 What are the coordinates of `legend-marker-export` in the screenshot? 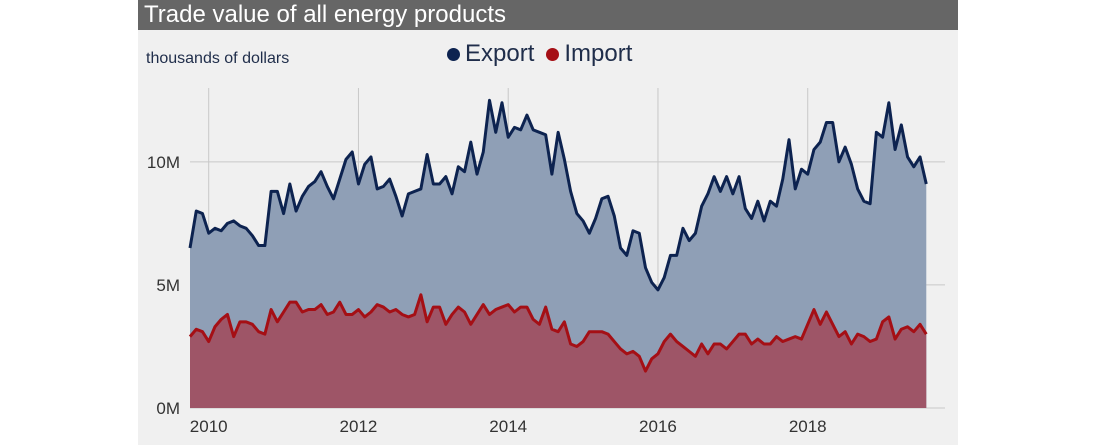 It's located at (453, 54).